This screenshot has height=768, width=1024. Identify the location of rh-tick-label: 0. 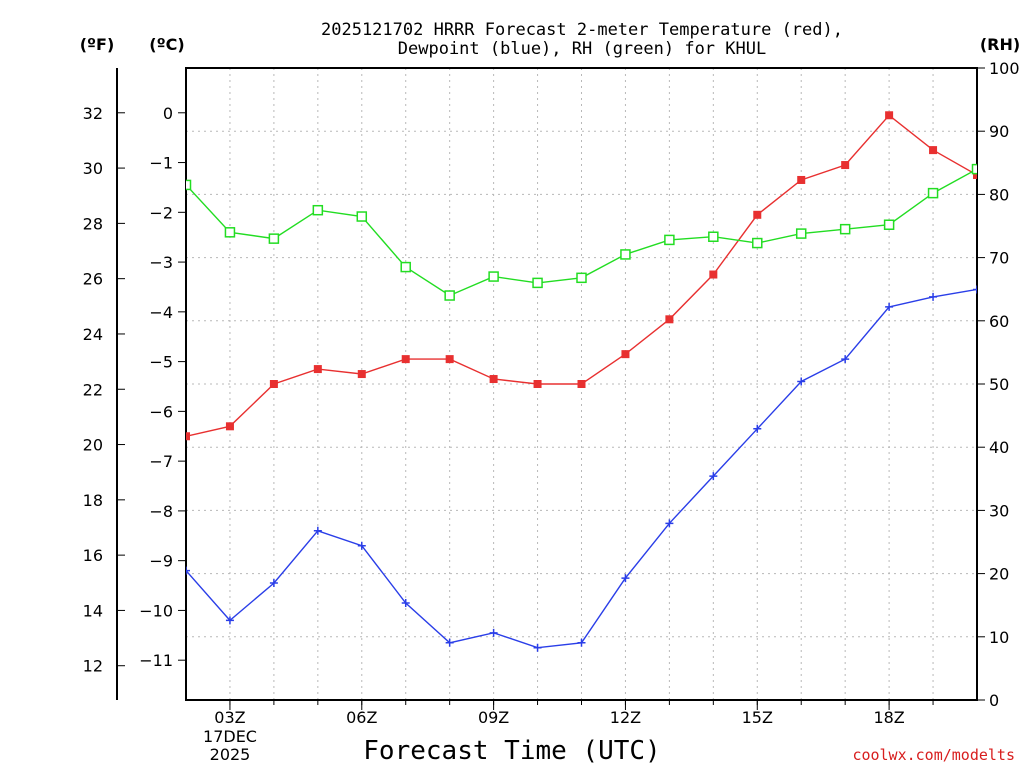
(994, 700).